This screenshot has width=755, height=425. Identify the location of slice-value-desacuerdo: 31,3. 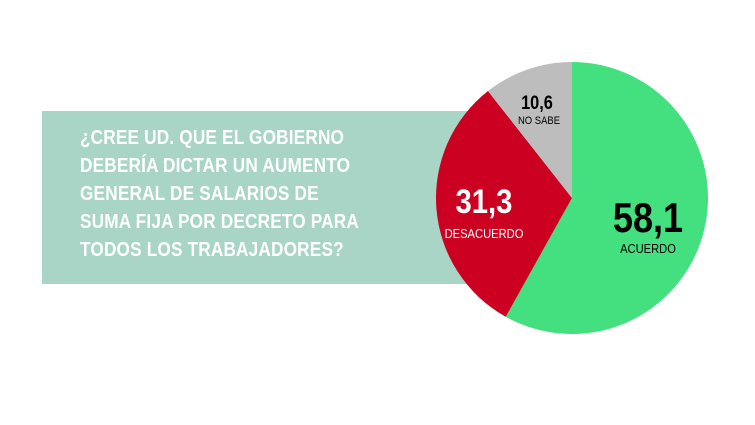
(484, 201).